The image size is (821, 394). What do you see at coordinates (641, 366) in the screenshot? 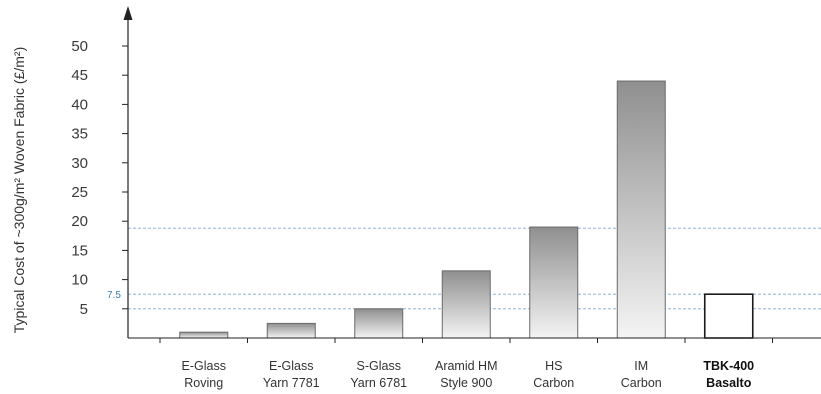
I see `x-tick-label: IM` at bounding box center [641, 366].